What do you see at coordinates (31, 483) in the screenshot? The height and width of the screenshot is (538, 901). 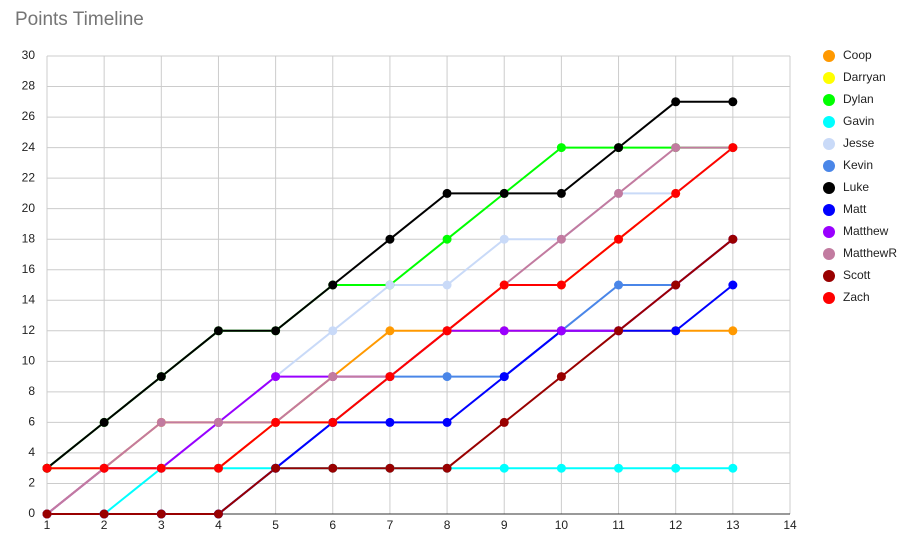 I see `y-tick-label: 2` at bounding box center [31, 483].